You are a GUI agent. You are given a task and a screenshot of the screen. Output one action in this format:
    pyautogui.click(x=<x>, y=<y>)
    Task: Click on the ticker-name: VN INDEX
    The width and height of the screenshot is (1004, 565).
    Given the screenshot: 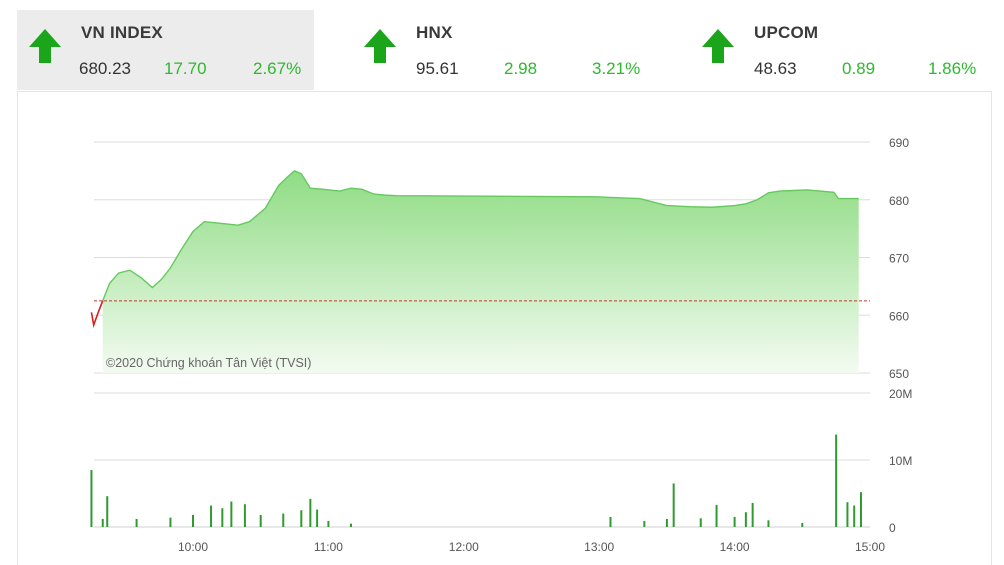 What is the action you would take?
    pyautogui.click(x=122, y=32)
    